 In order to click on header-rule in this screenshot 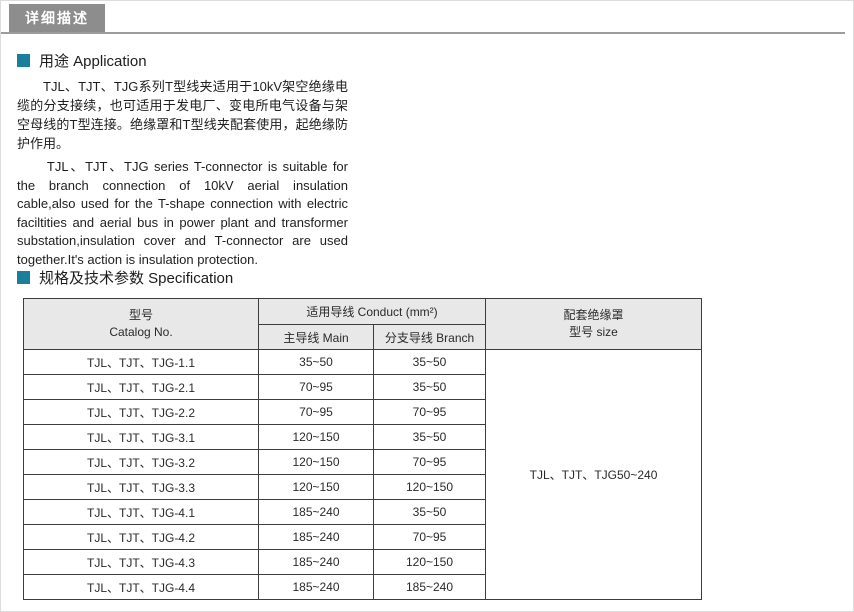, I will do `click(423, 33)`.